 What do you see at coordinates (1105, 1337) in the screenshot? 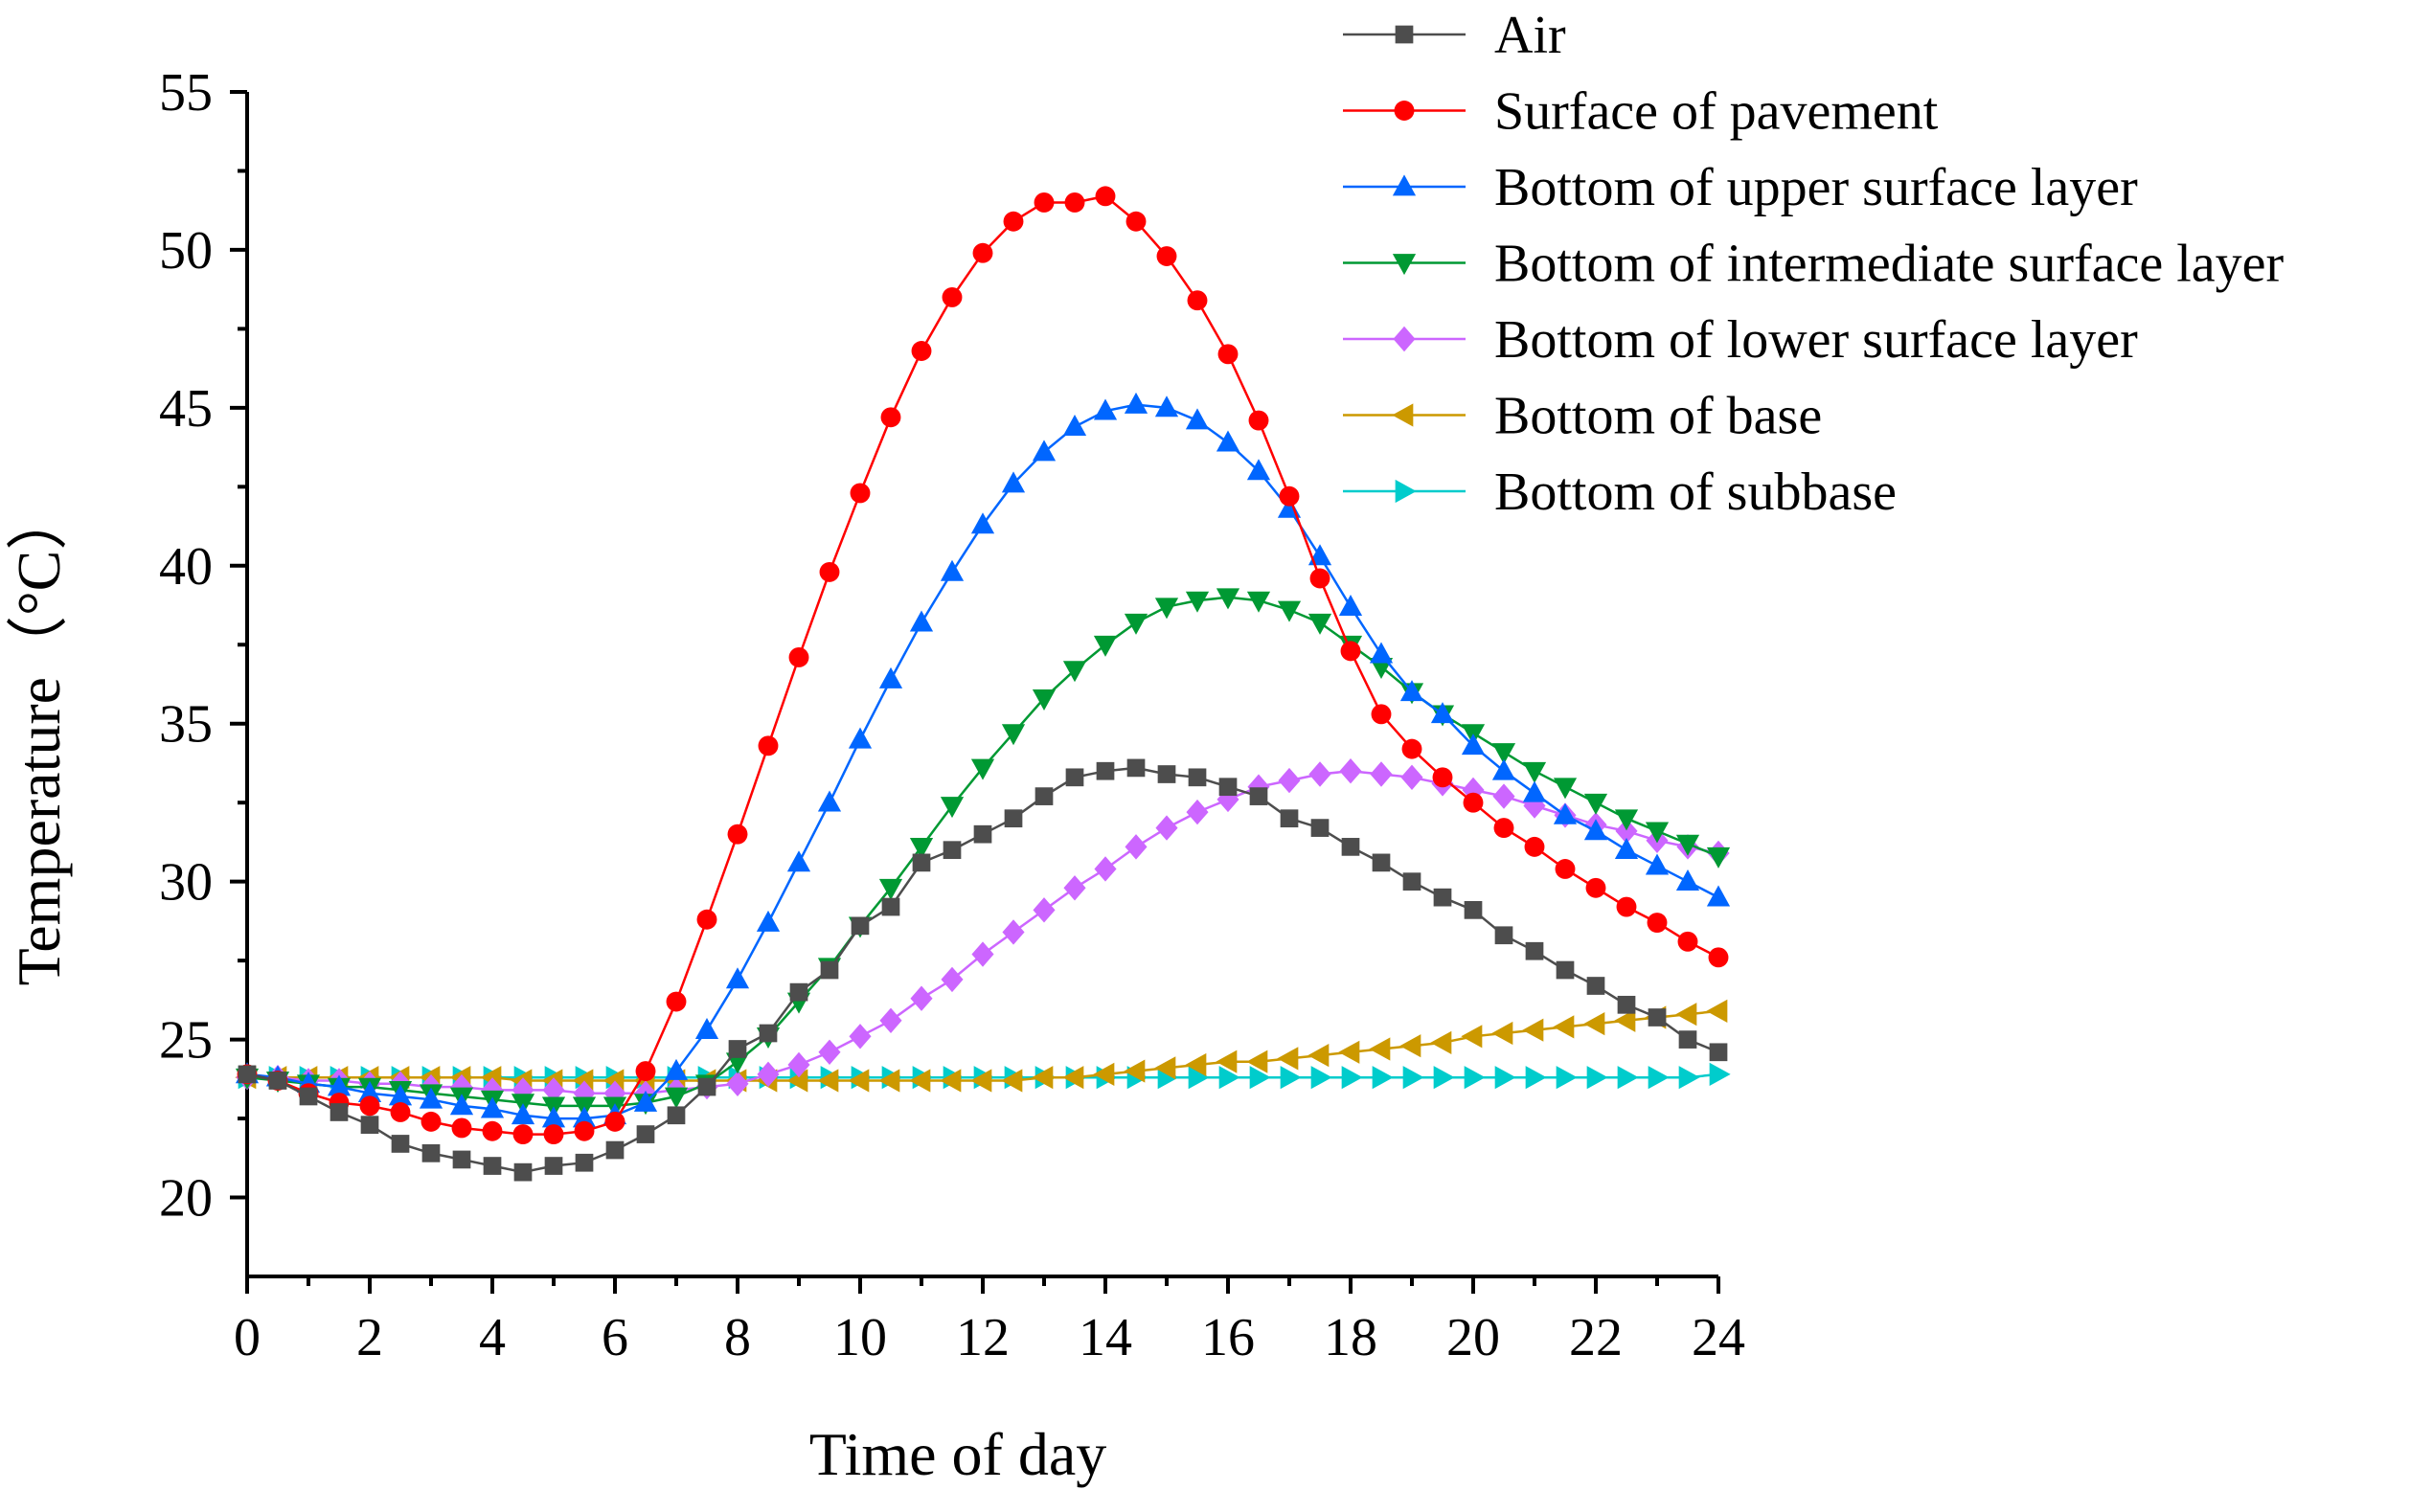
I see `x-tick-label: 14` at bounding box center [1105, 1337].